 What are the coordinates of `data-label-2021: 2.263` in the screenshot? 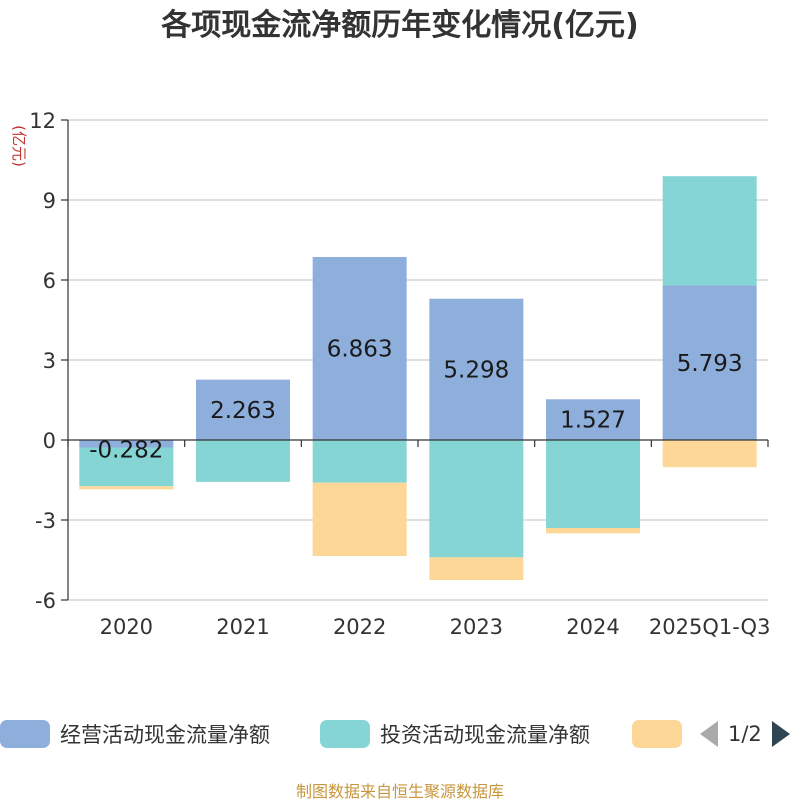 It's located at (243, 411).